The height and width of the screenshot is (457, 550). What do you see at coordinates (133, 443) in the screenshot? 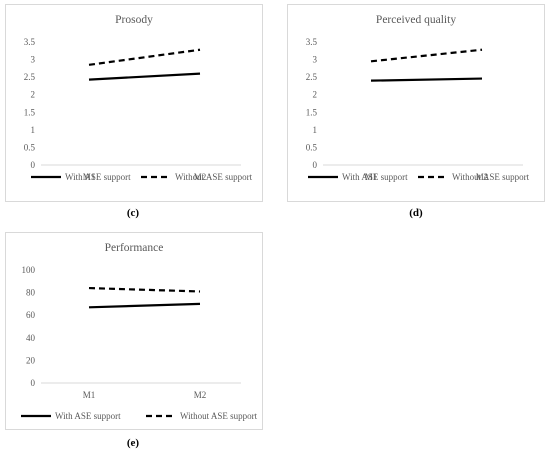
I see `chart-caption: (e)` at bounding box center [133, 443].